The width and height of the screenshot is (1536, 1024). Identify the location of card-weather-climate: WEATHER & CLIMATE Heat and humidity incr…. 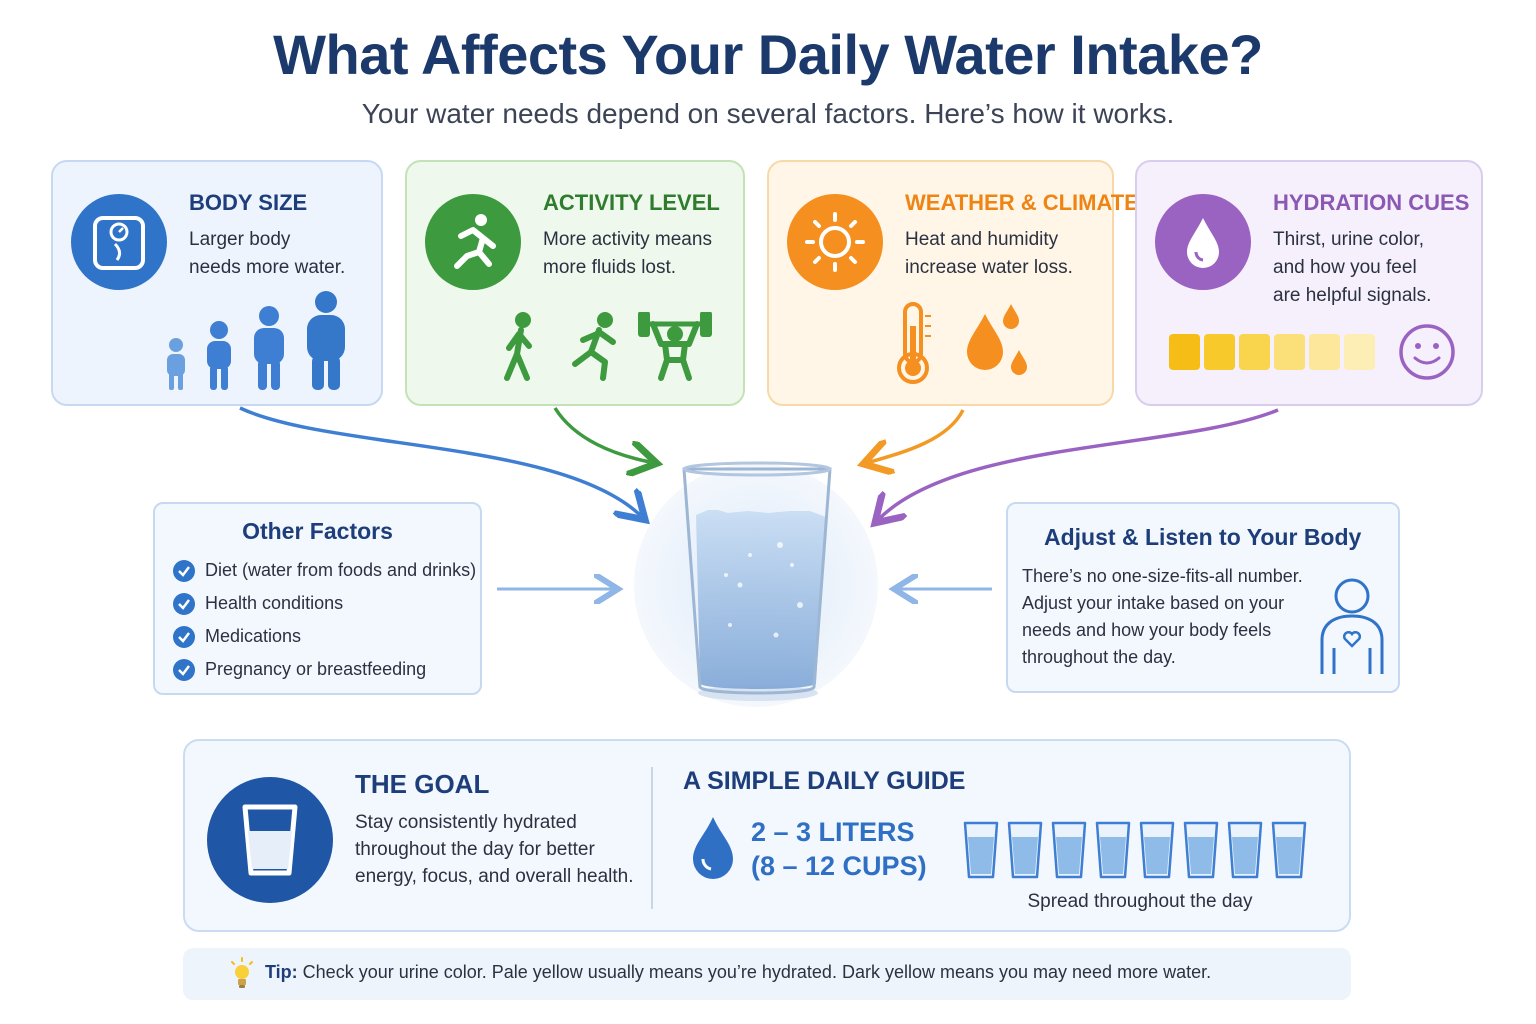
(953, 283).